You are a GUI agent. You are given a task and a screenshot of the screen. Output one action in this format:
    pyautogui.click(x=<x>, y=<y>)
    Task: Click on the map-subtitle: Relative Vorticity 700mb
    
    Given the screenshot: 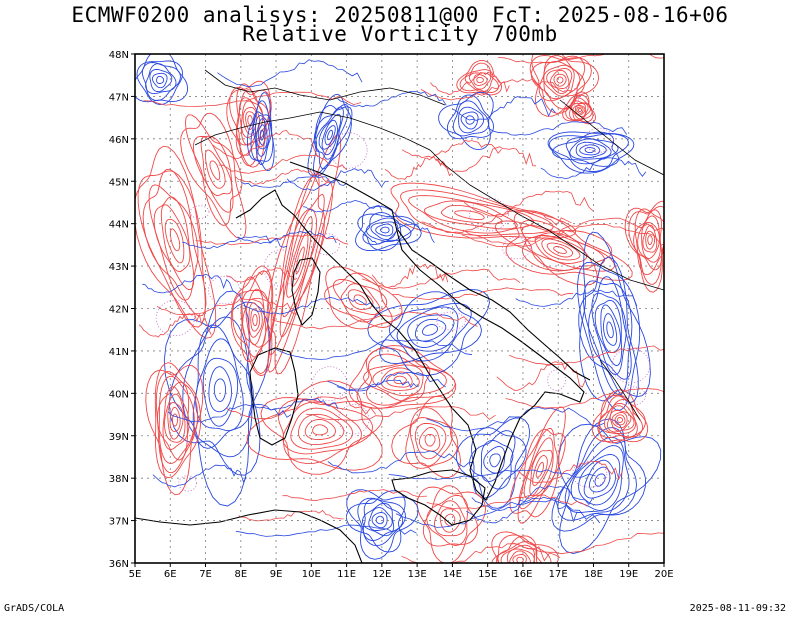 What is the action you would take?
    pyautogui.click(x=400, y=34)
    